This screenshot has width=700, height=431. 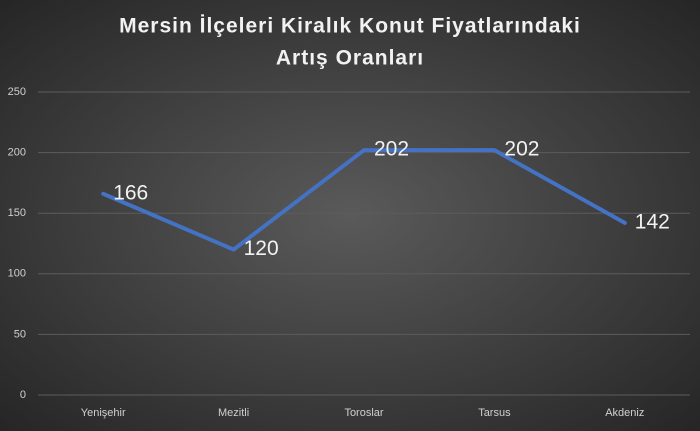 What do you see at coordinates (17, 92) in the screenshot?
I see `y-tick-label: 250` at bounding box center [17, 92].